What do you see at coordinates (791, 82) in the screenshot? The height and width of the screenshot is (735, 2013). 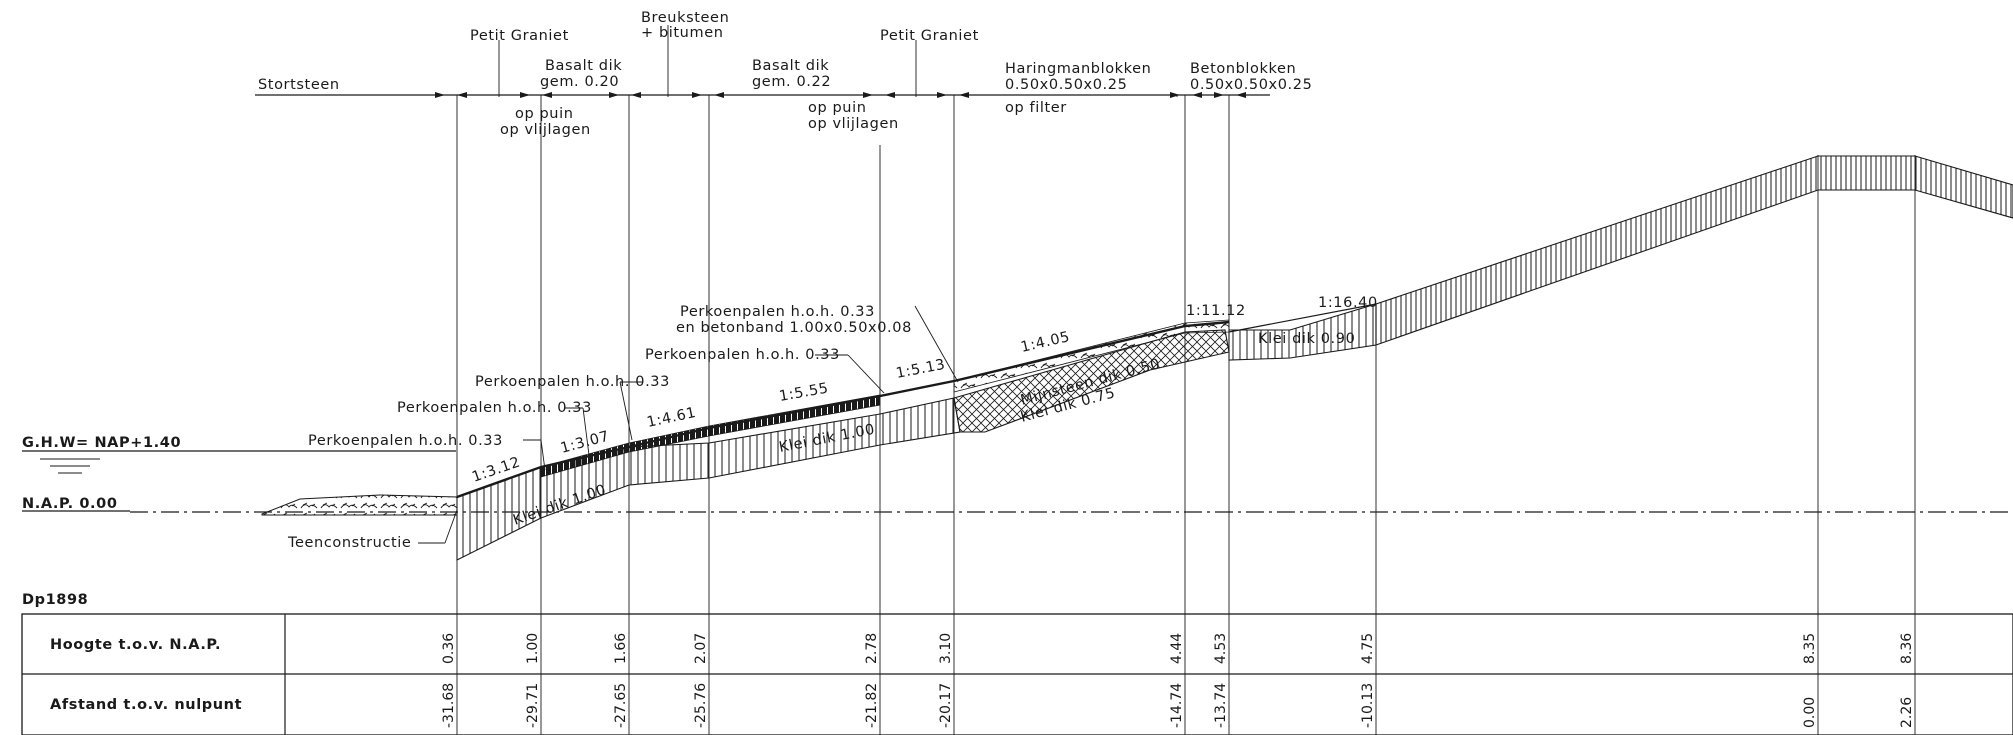 I see `label-basalt-2-line2: gem. 0.22` at bounding box center [791, 82].